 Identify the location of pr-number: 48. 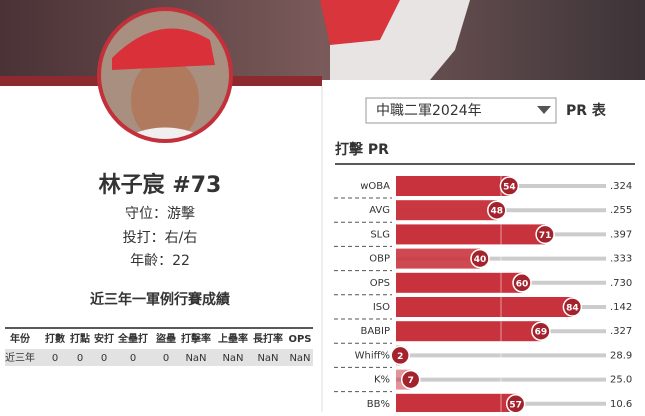
(497, 212).